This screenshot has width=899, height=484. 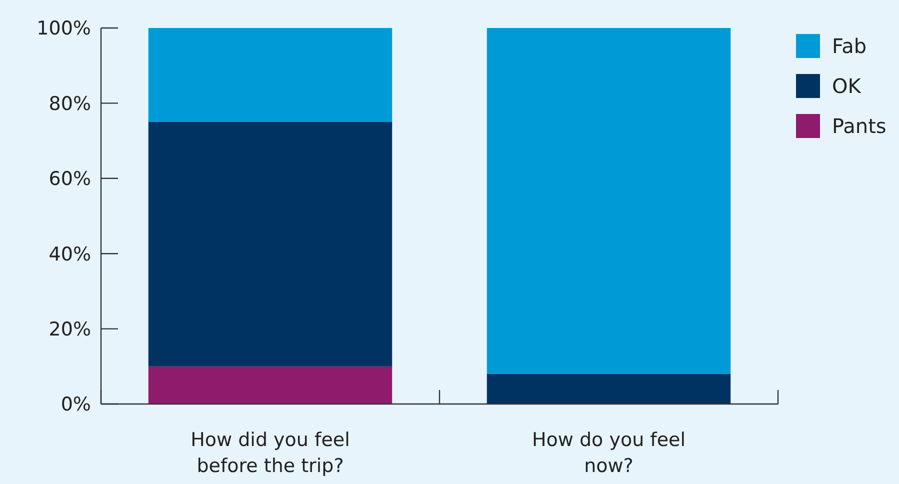 I want to click on y-tick-label: 60%, so click(x=69, y=179).